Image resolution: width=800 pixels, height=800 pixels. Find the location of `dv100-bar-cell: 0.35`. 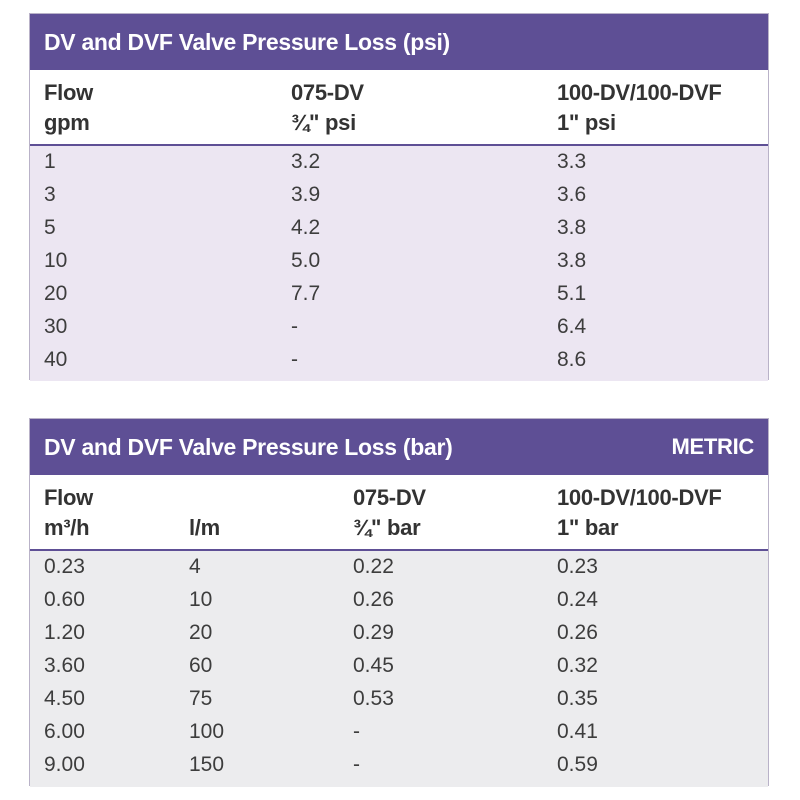

dv100-bar-cell: 0.35 is located at coordinates (577, 698).